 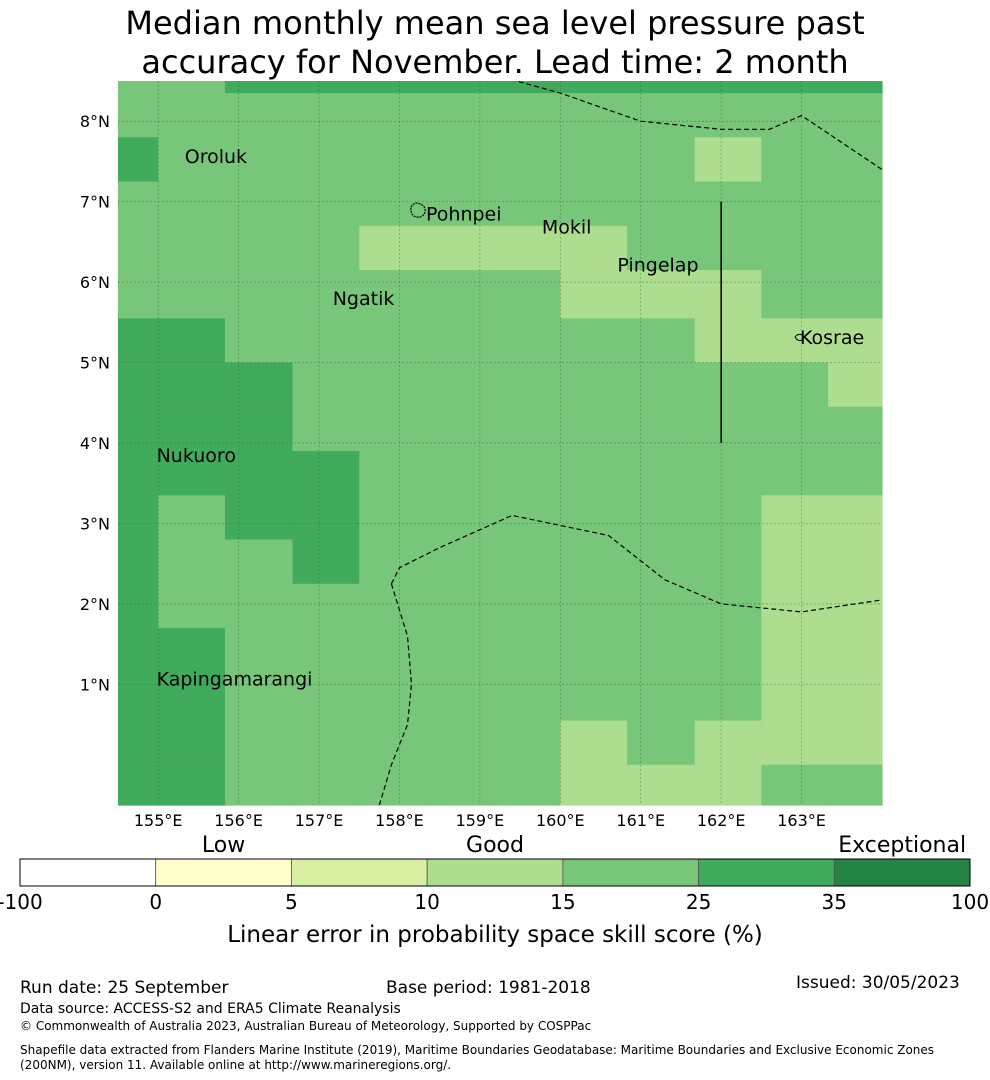 I want to click on colorbar-tick-label: 15, so click(x=562, y=902).